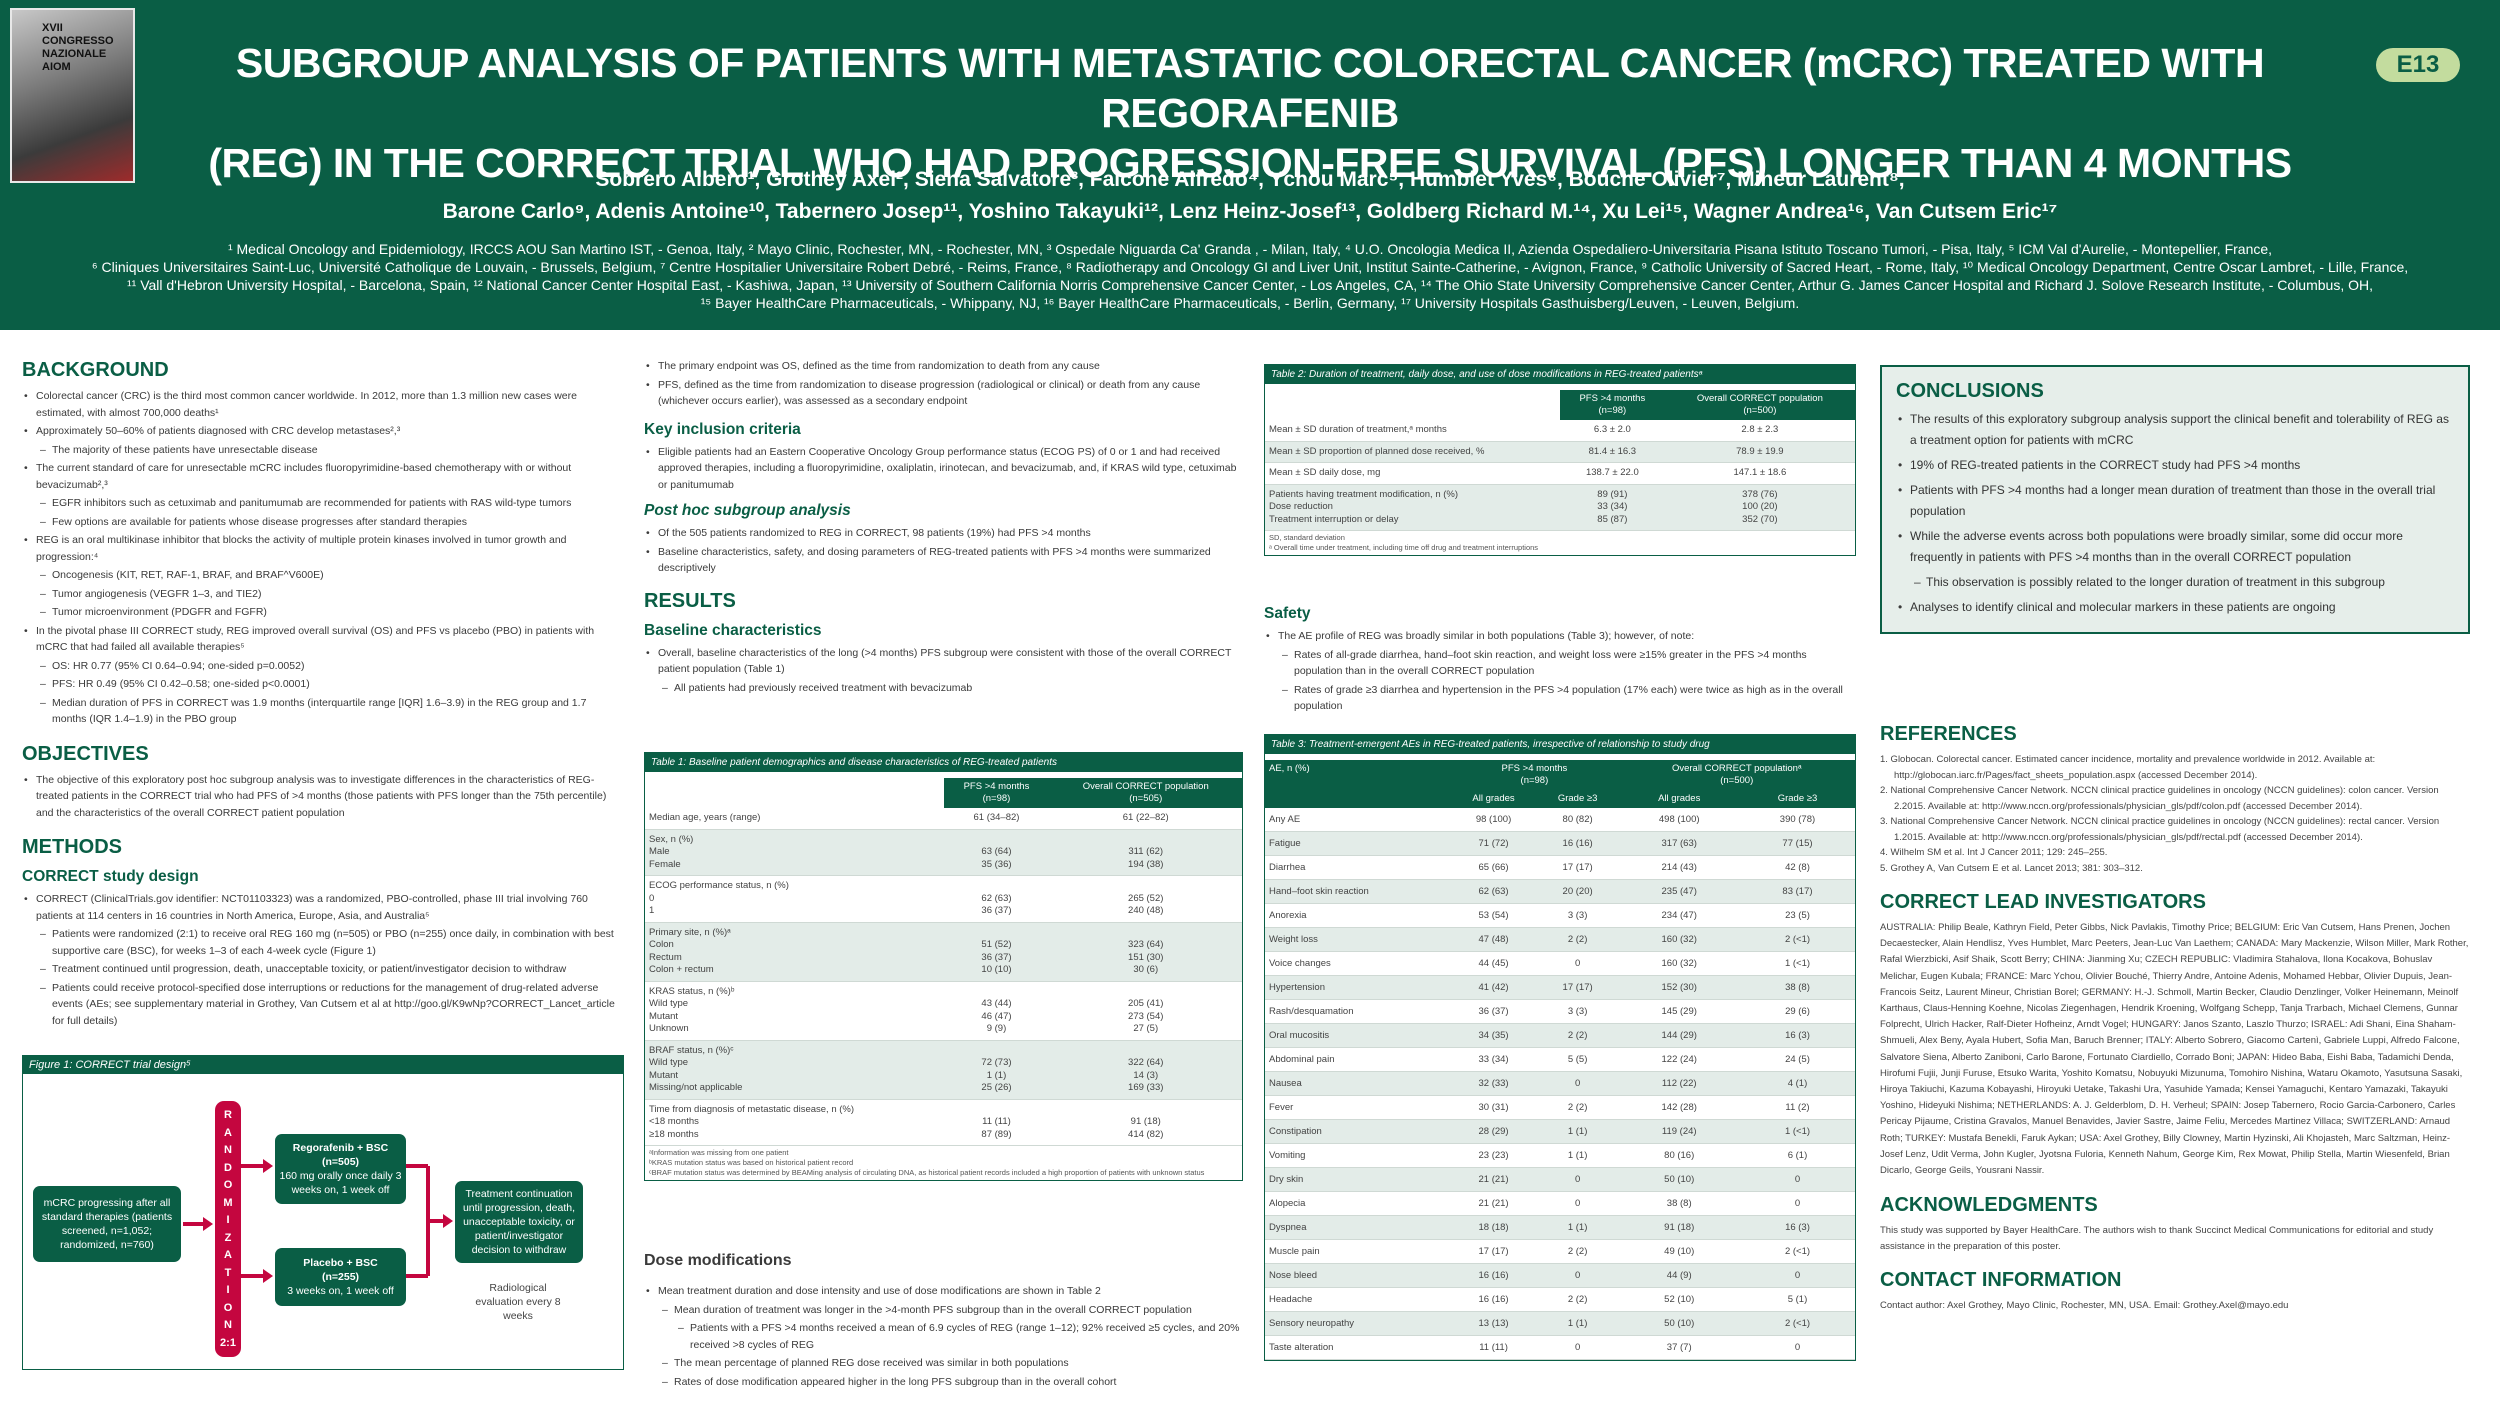  What do you see at coordinates (1145, 852) in the screenshot?
I see `table-cell: 311 (62) 194 (38)` at bounding box center [1145, 852].